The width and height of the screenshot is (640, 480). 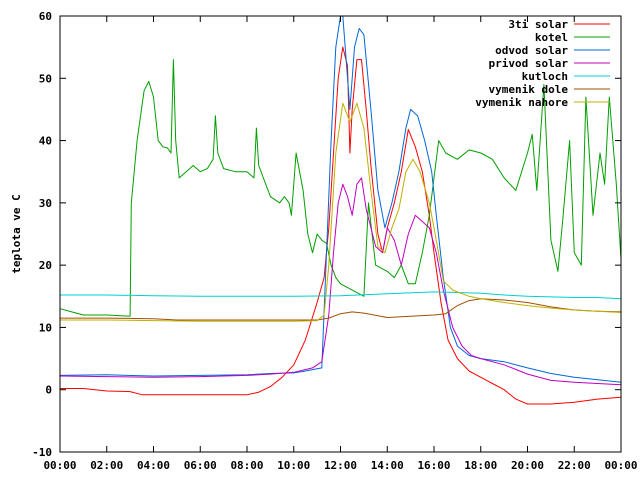 I want to click on x-tick-label: 20:00, so click(x=527, y=465).